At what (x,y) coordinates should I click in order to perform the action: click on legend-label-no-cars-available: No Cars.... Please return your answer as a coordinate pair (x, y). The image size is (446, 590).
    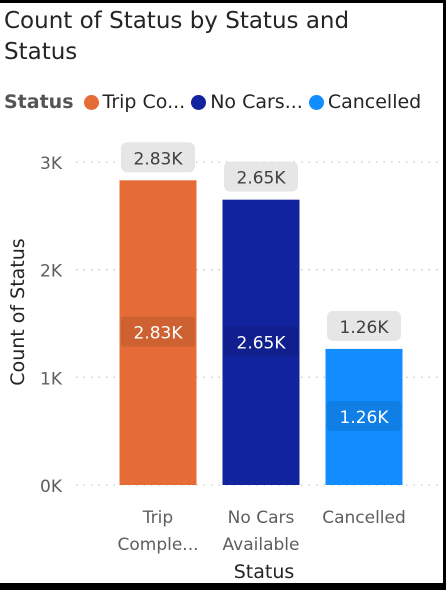
    Looking at the image, I should click on (256, 102).